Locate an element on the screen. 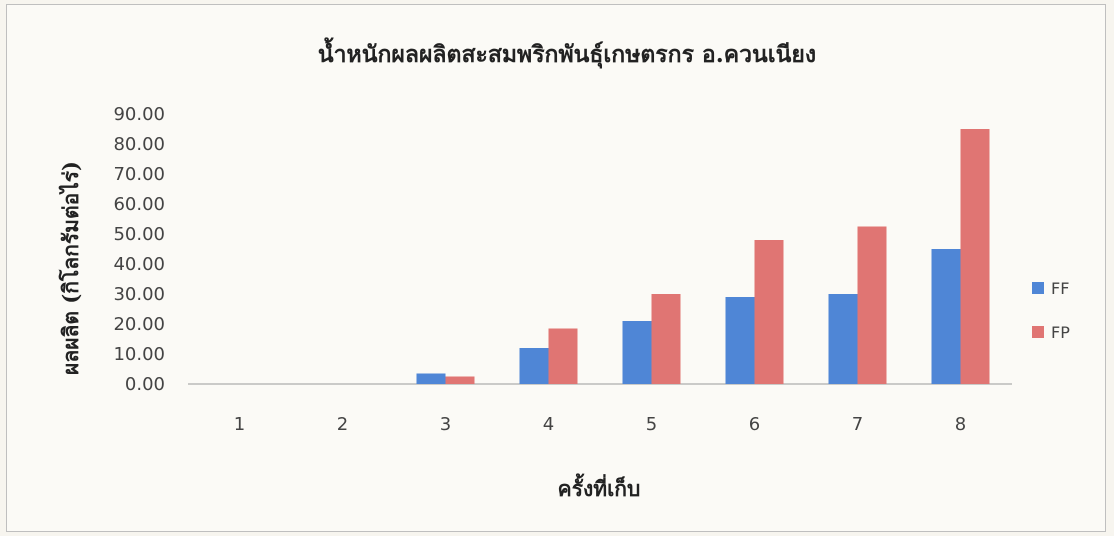 The image size is (1114, 536). y-tick-label: 0.00 is located at coordinates (145, 384).